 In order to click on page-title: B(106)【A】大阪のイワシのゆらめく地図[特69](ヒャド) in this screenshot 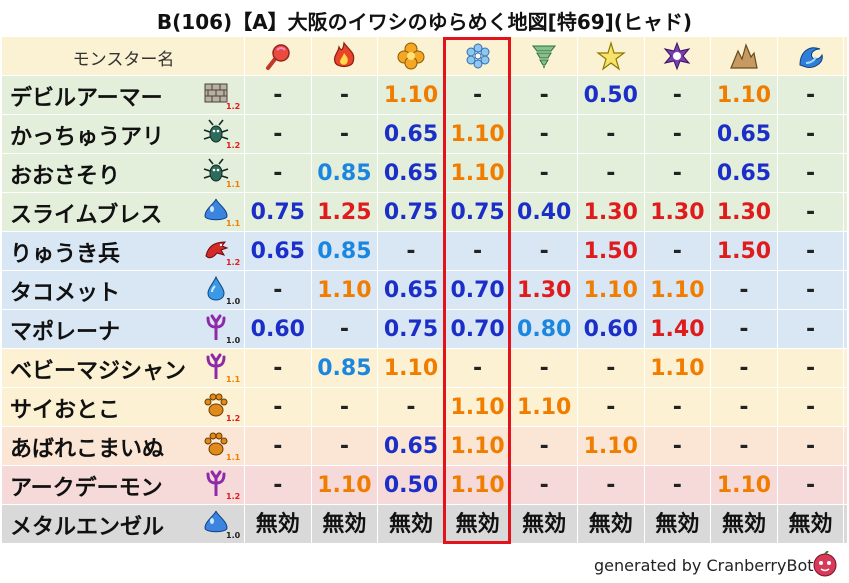, I will do `click(424, 22)`.